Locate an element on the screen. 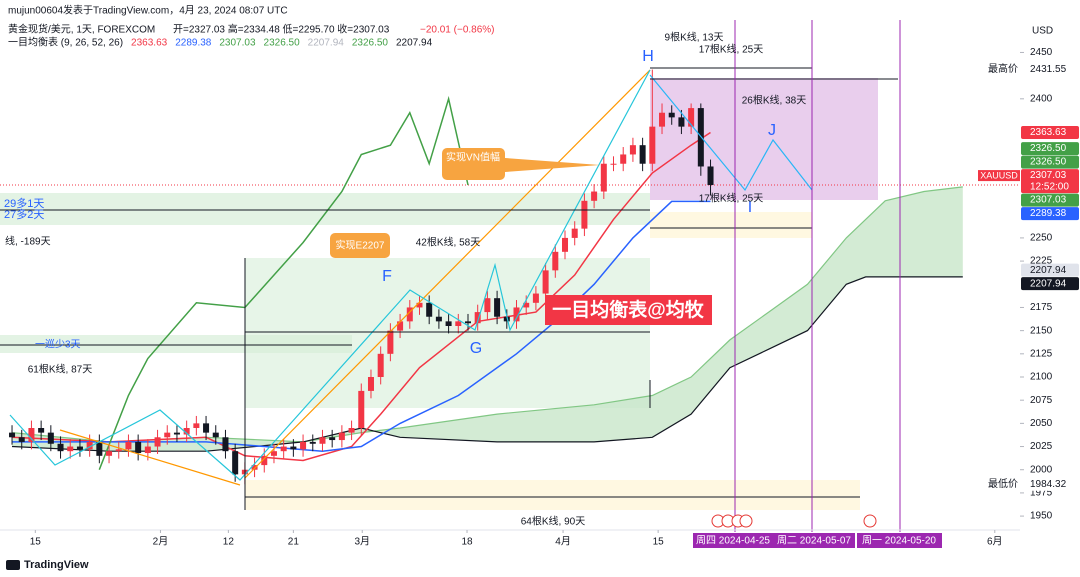  x-tick-label: 6月 is located at coordinates (995, 542).